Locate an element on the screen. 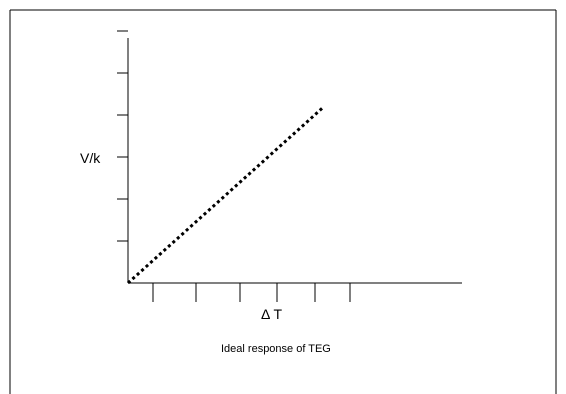  x-tick-marks is located at coordinates (251, 292).